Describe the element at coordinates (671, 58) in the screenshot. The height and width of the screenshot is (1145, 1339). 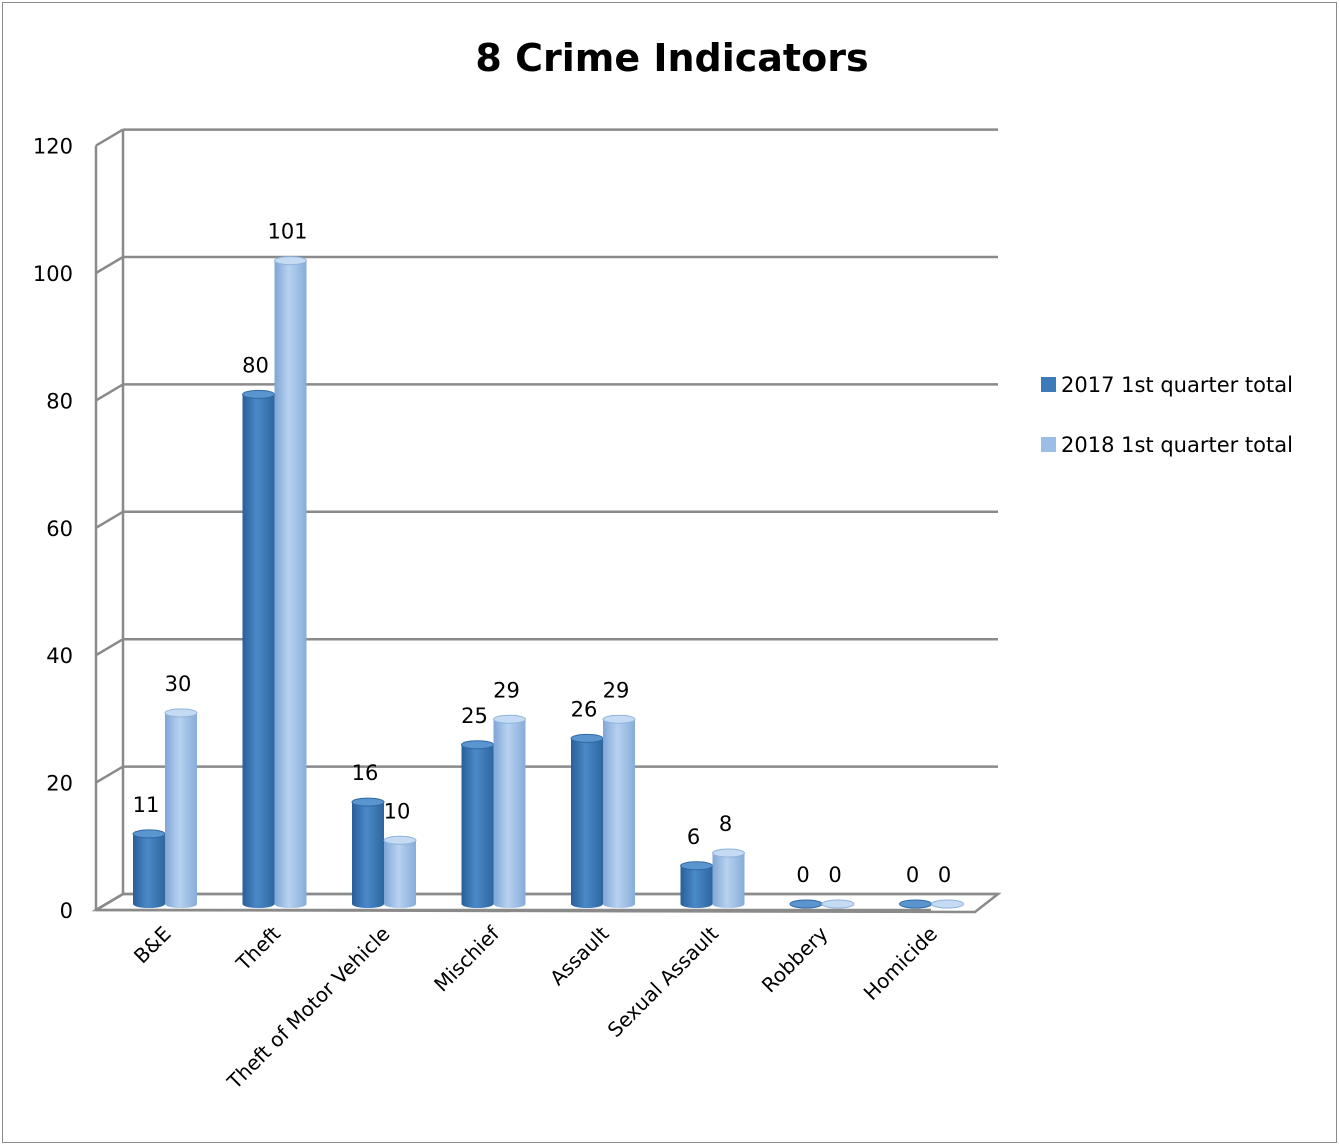
I see `chart-title: 8 Crime Indicators` at that location.